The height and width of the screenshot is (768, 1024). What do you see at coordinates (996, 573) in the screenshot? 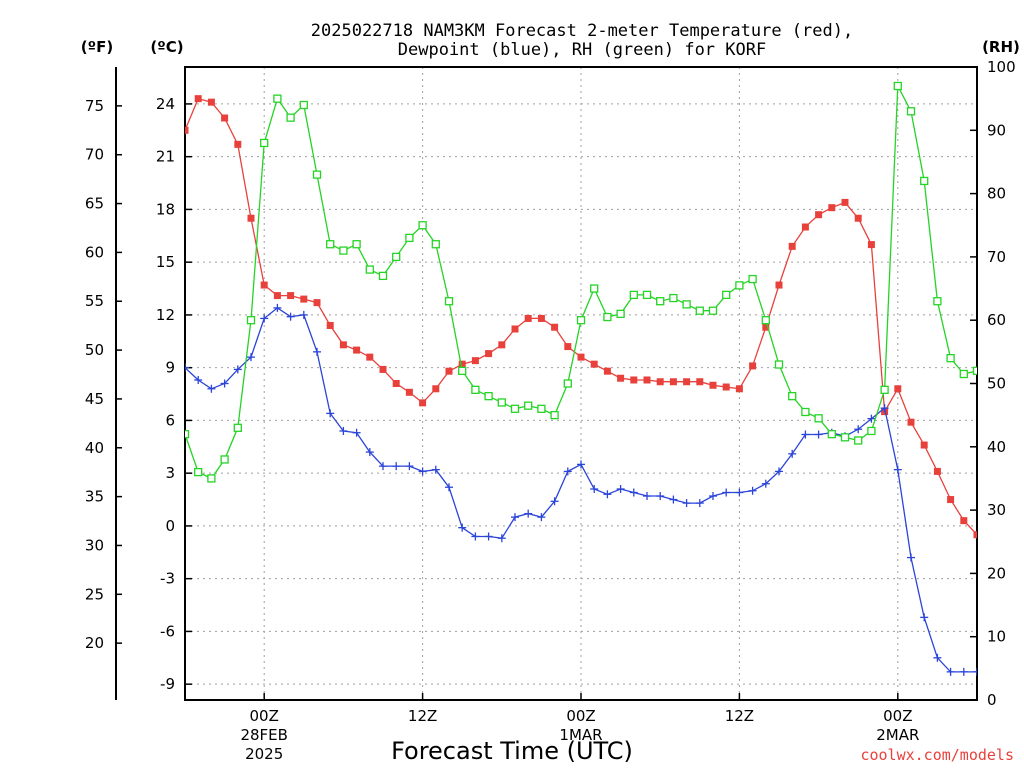
I see `rh-tick-label: 20` at bounding box center [996, 573].